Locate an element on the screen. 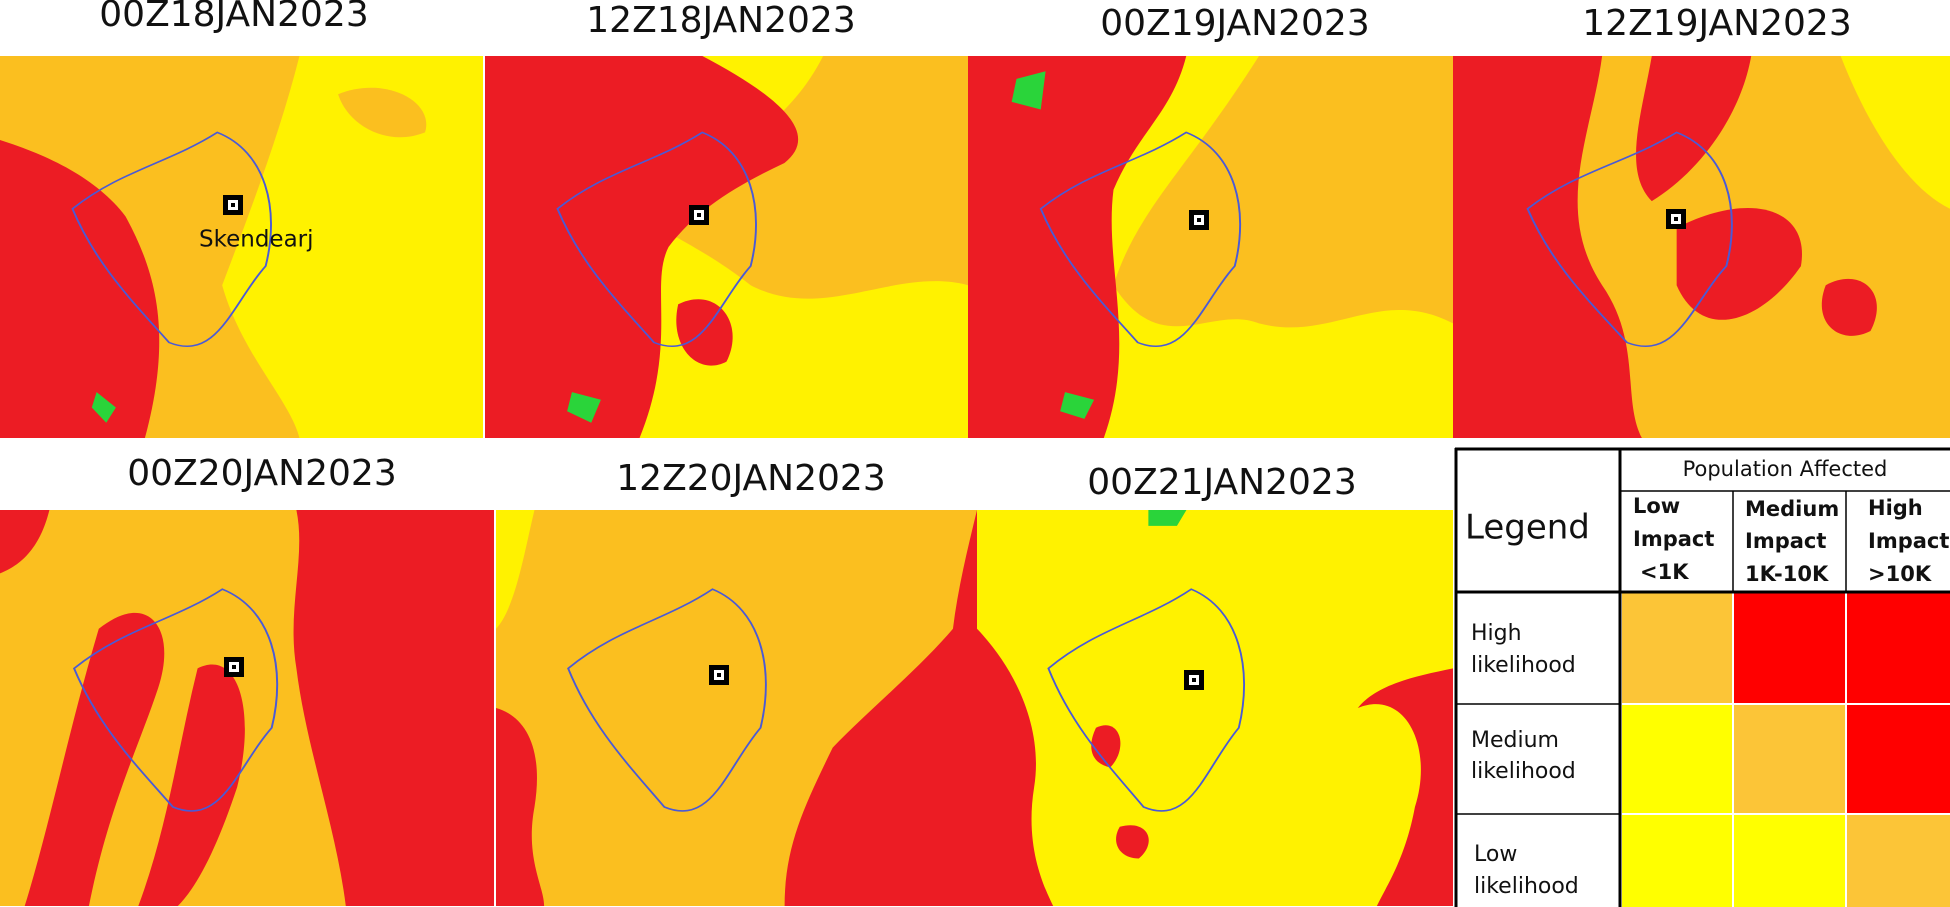  panel-title: 00Z18JAN2023 is located at coordinates (233, 17).